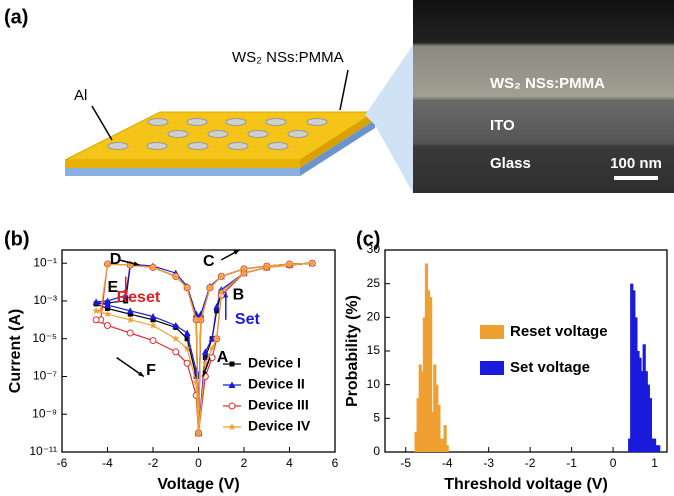 The image size is (674, 496). Describe the element at coordinates (182, 164) in the screenshot. I see `ws2-front` at that location.